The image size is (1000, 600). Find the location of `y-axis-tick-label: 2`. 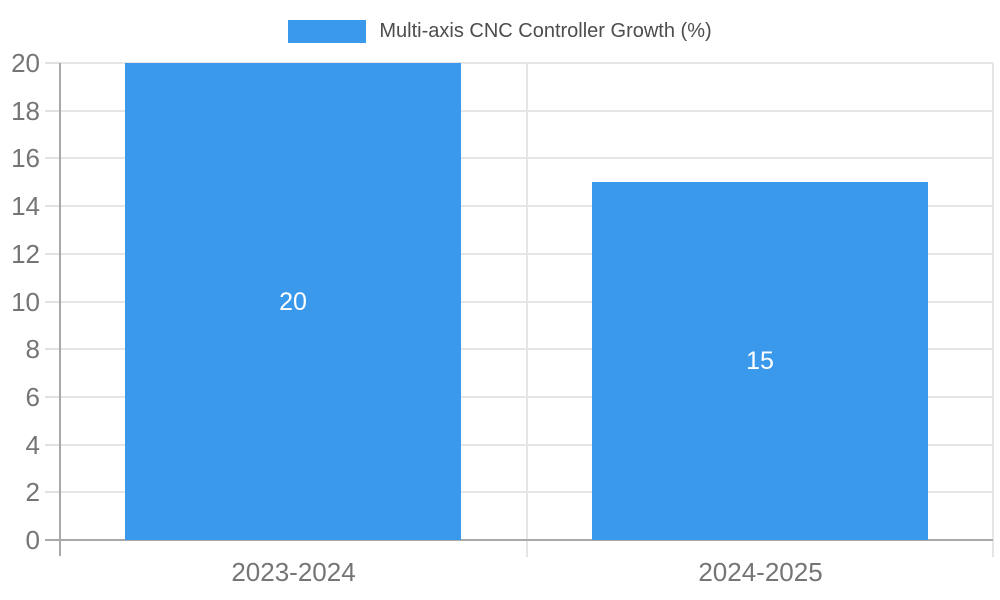

y-axis-tick-label: 2 is located at coordinates (32, 492).